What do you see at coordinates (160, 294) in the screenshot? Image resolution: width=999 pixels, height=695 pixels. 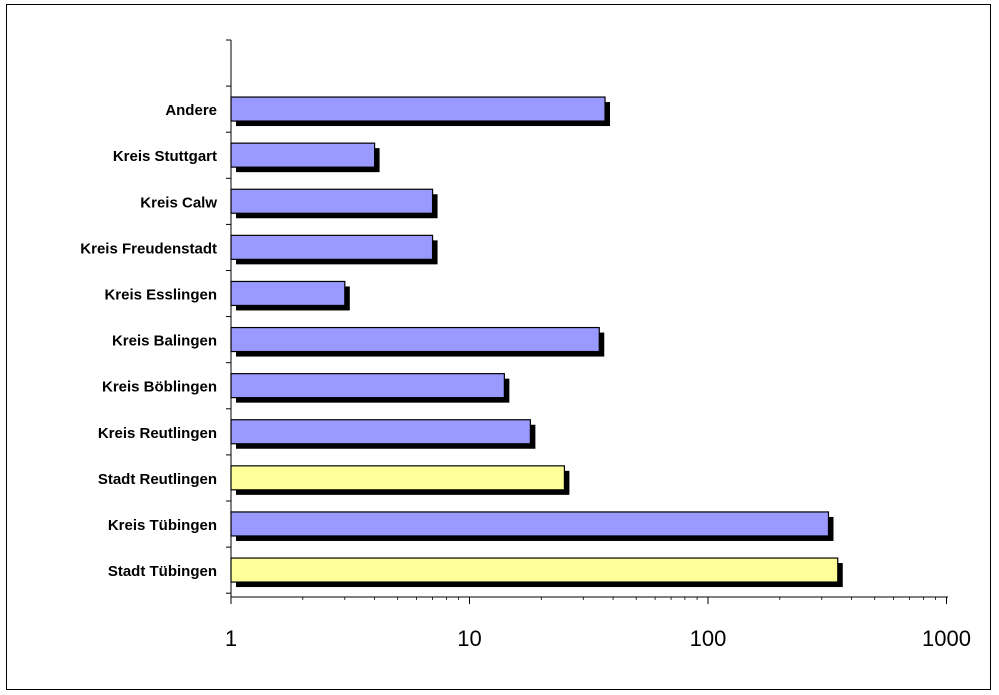 I see `category-label-kreis-esslingen: Kreis Esslingen` at bounding box center [160, 294].